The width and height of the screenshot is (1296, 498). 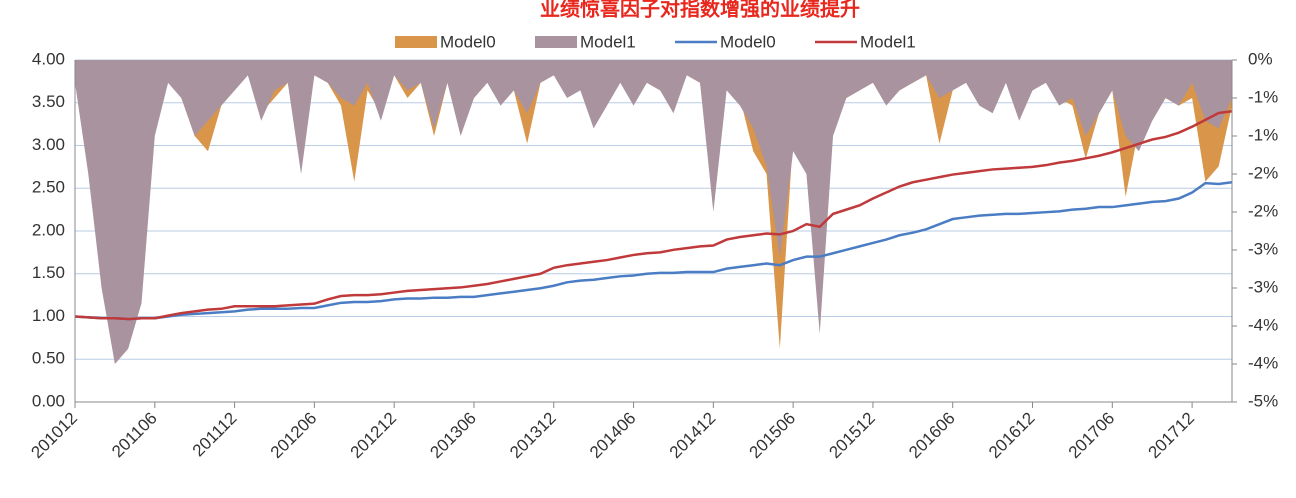 What do you see at coordinates (613, 436) in the screenshot?
I see `x-tick-label: 201406` at bounding box center [613, 436].